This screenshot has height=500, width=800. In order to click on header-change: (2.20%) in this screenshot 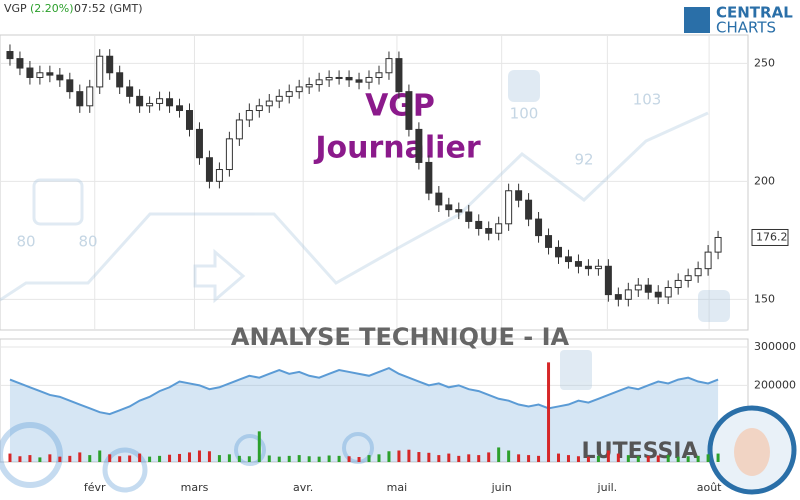, I will do `click(52, 8)`.